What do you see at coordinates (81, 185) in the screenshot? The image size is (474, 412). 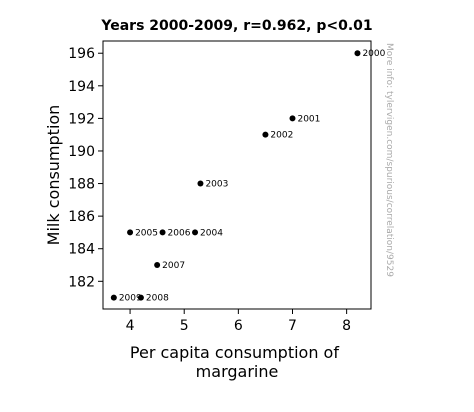 I see `y-tick-label: 188` at bounding box center [81, 185].